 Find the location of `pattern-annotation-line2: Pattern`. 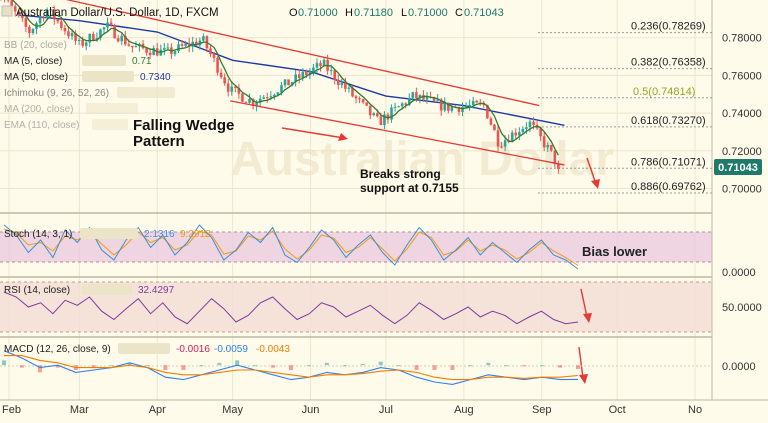

pattern-annotation-line2: Pattern is located at coordinates (159, 141).